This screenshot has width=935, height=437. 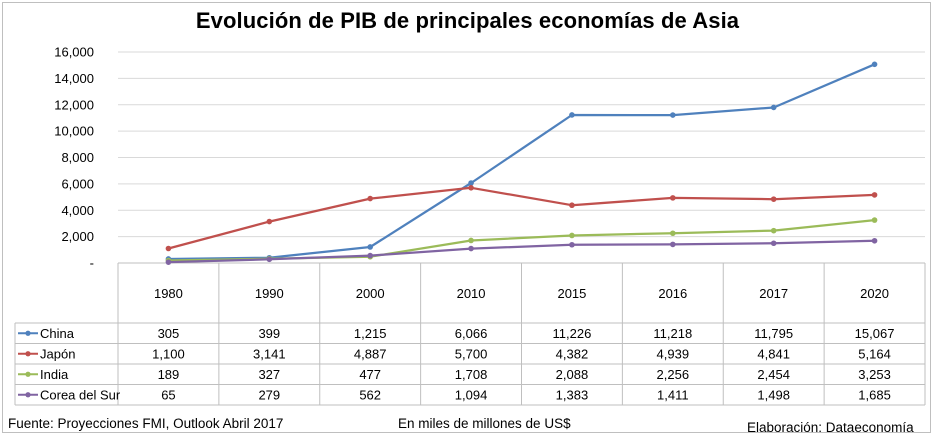 I want to click on series-line-india, so click(x=521, y=240).